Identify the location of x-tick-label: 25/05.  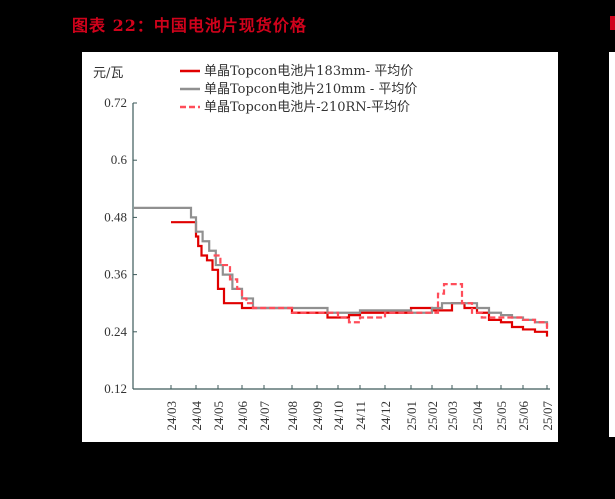
(501, 416).